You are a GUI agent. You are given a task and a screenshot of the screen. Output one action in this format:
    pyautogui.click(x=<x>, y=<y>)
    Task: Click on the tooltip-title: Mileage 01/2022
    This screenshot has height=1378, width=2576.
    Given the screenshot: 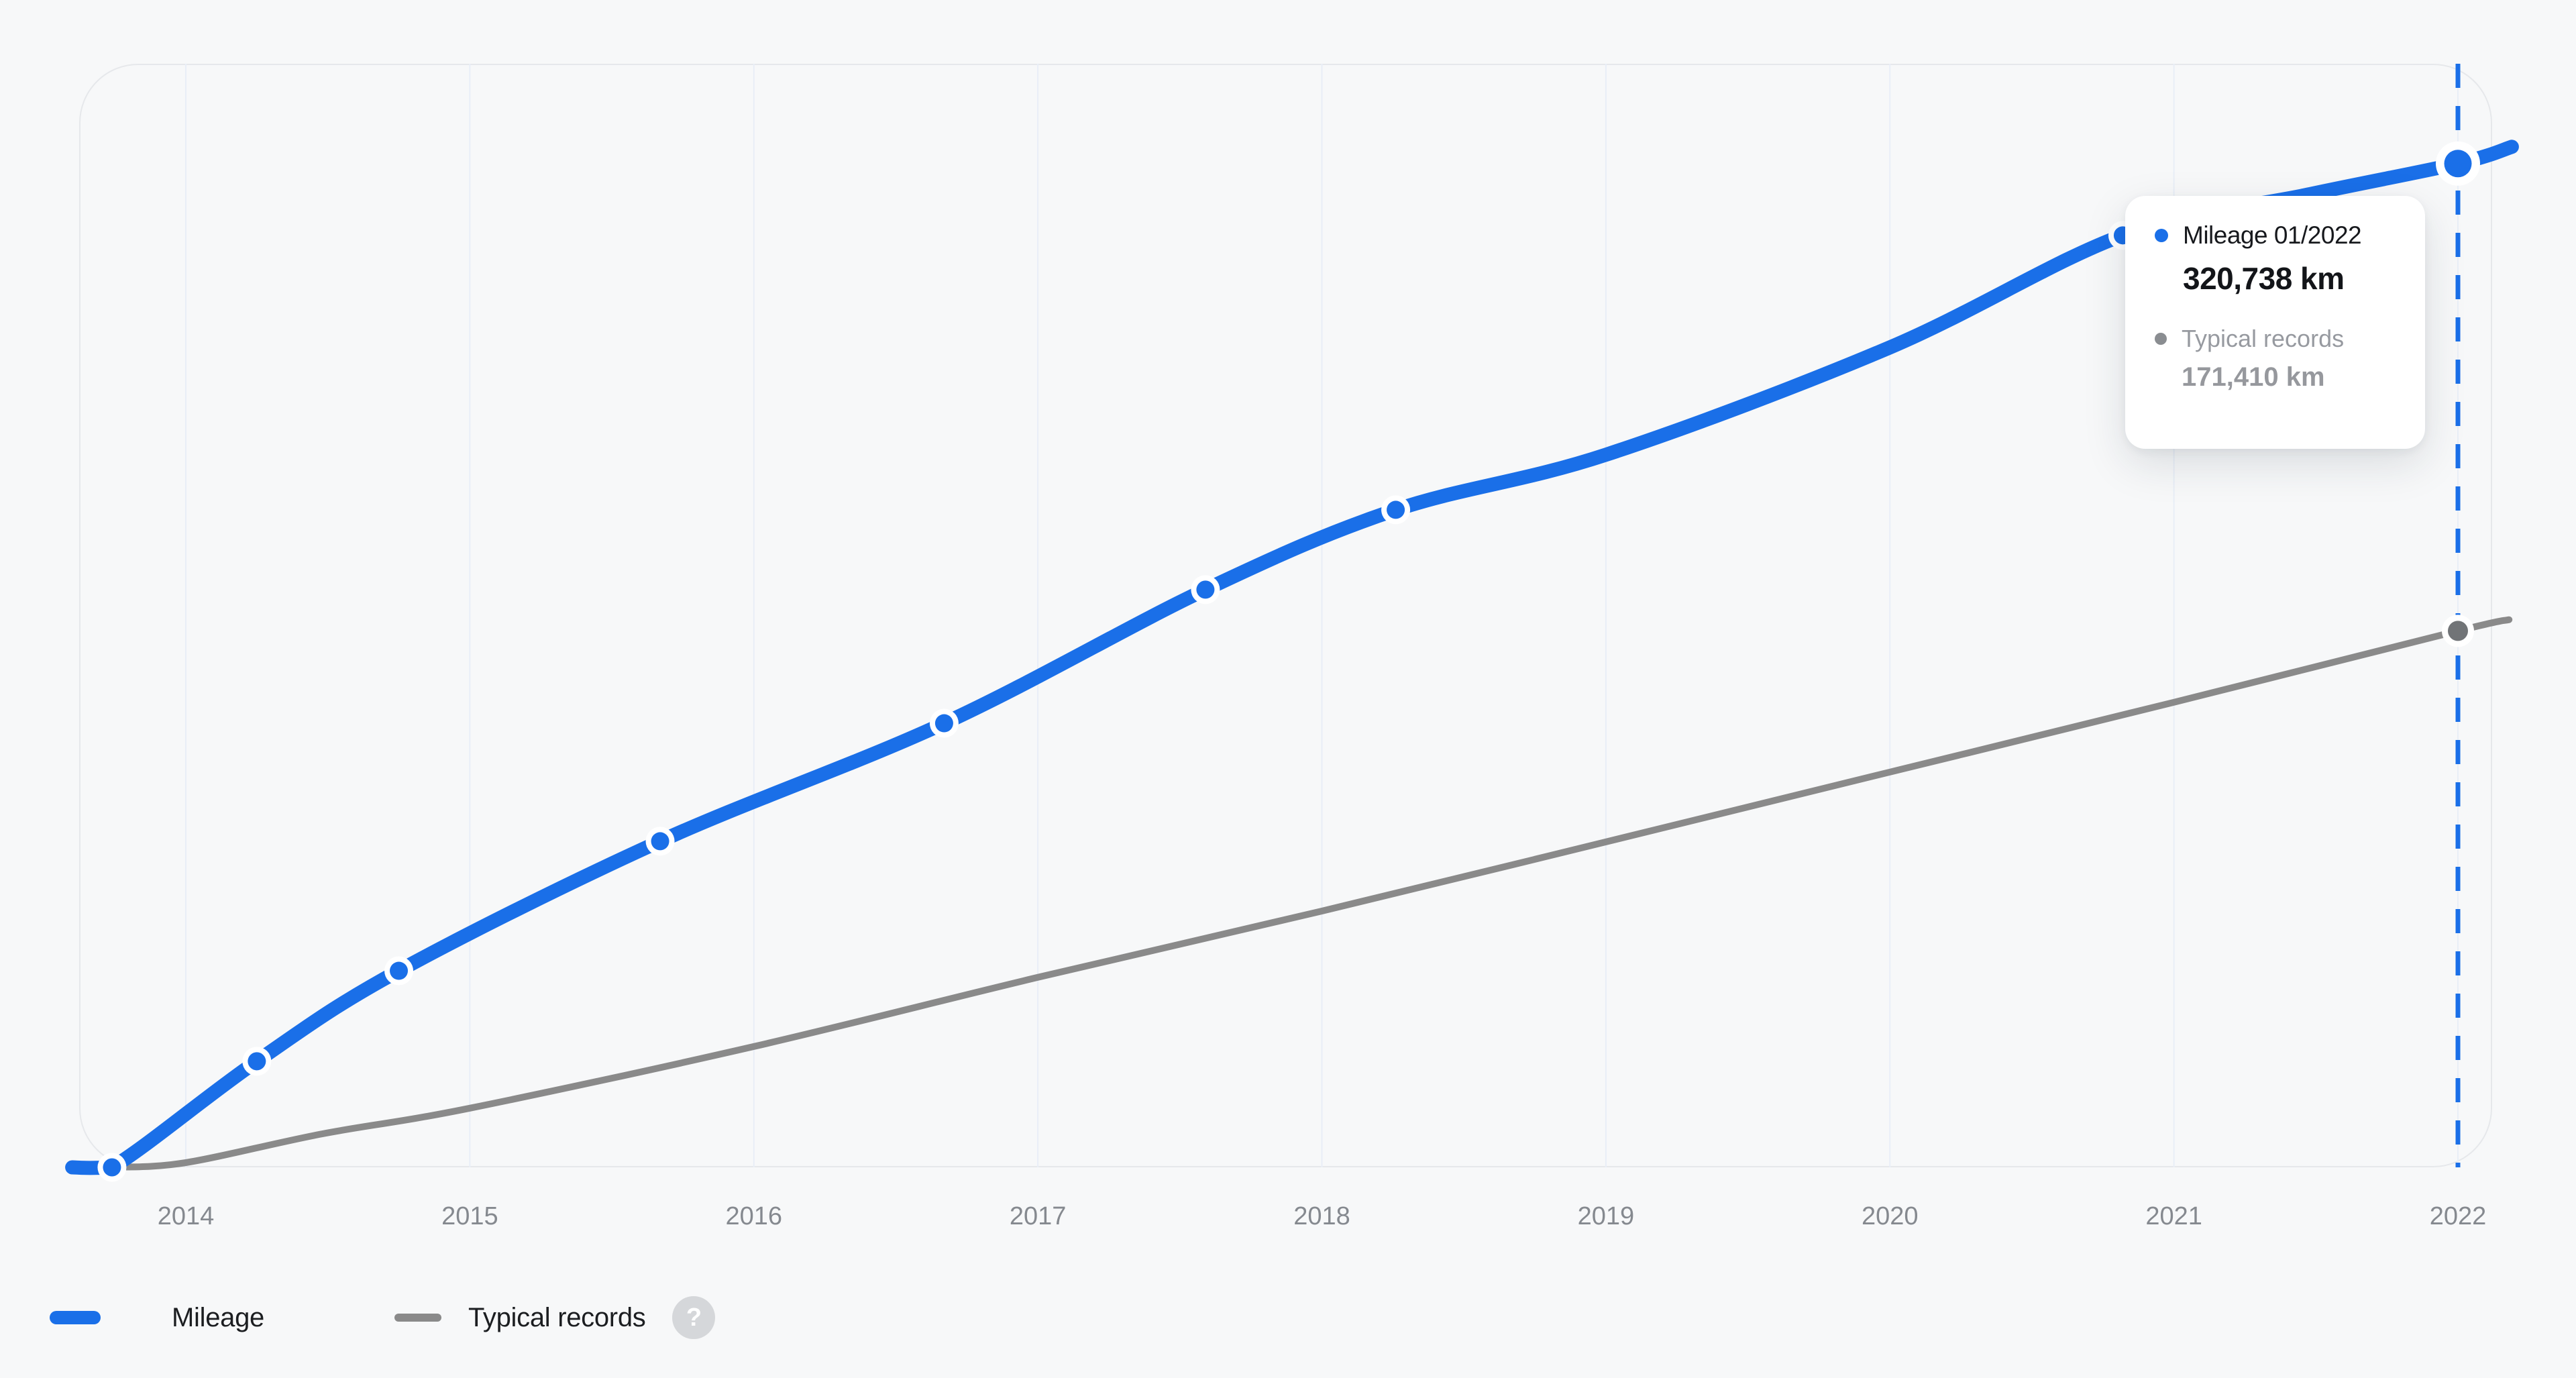 What is the action you would take?
    pyautogui.click(x=2272, y=235)
    